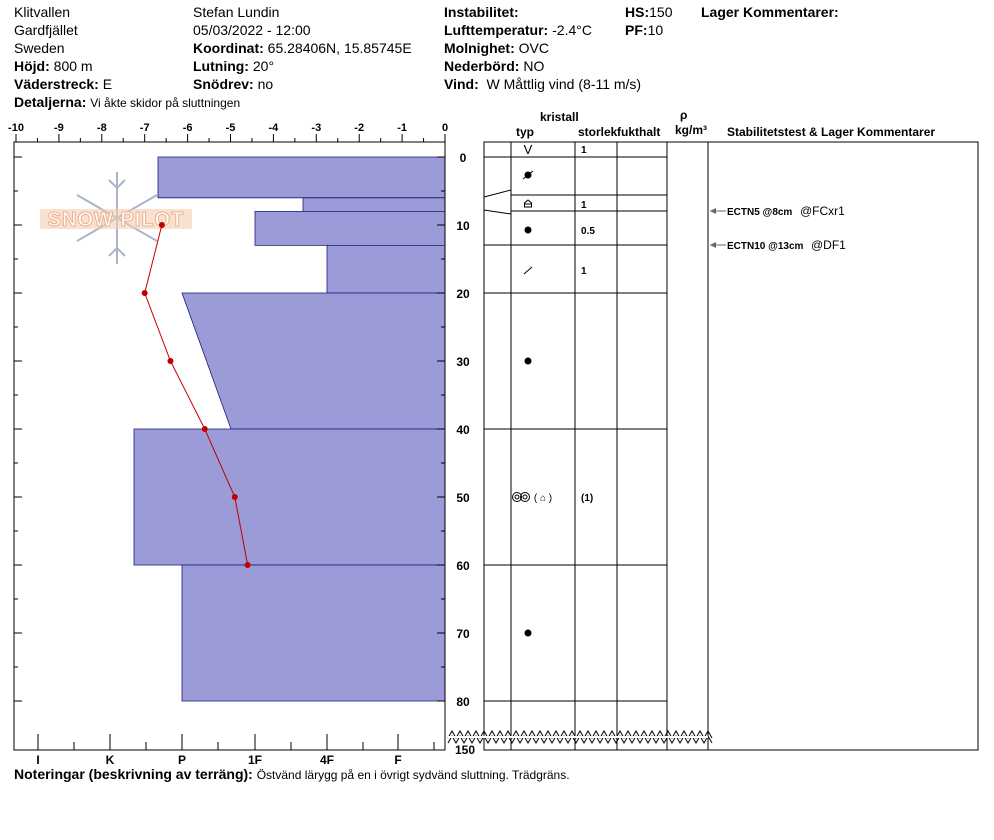  What do you see at coordinates (274, 128) in the screenshot?
I see `temp-tick-label: -4` at bounding box center [274, 128].